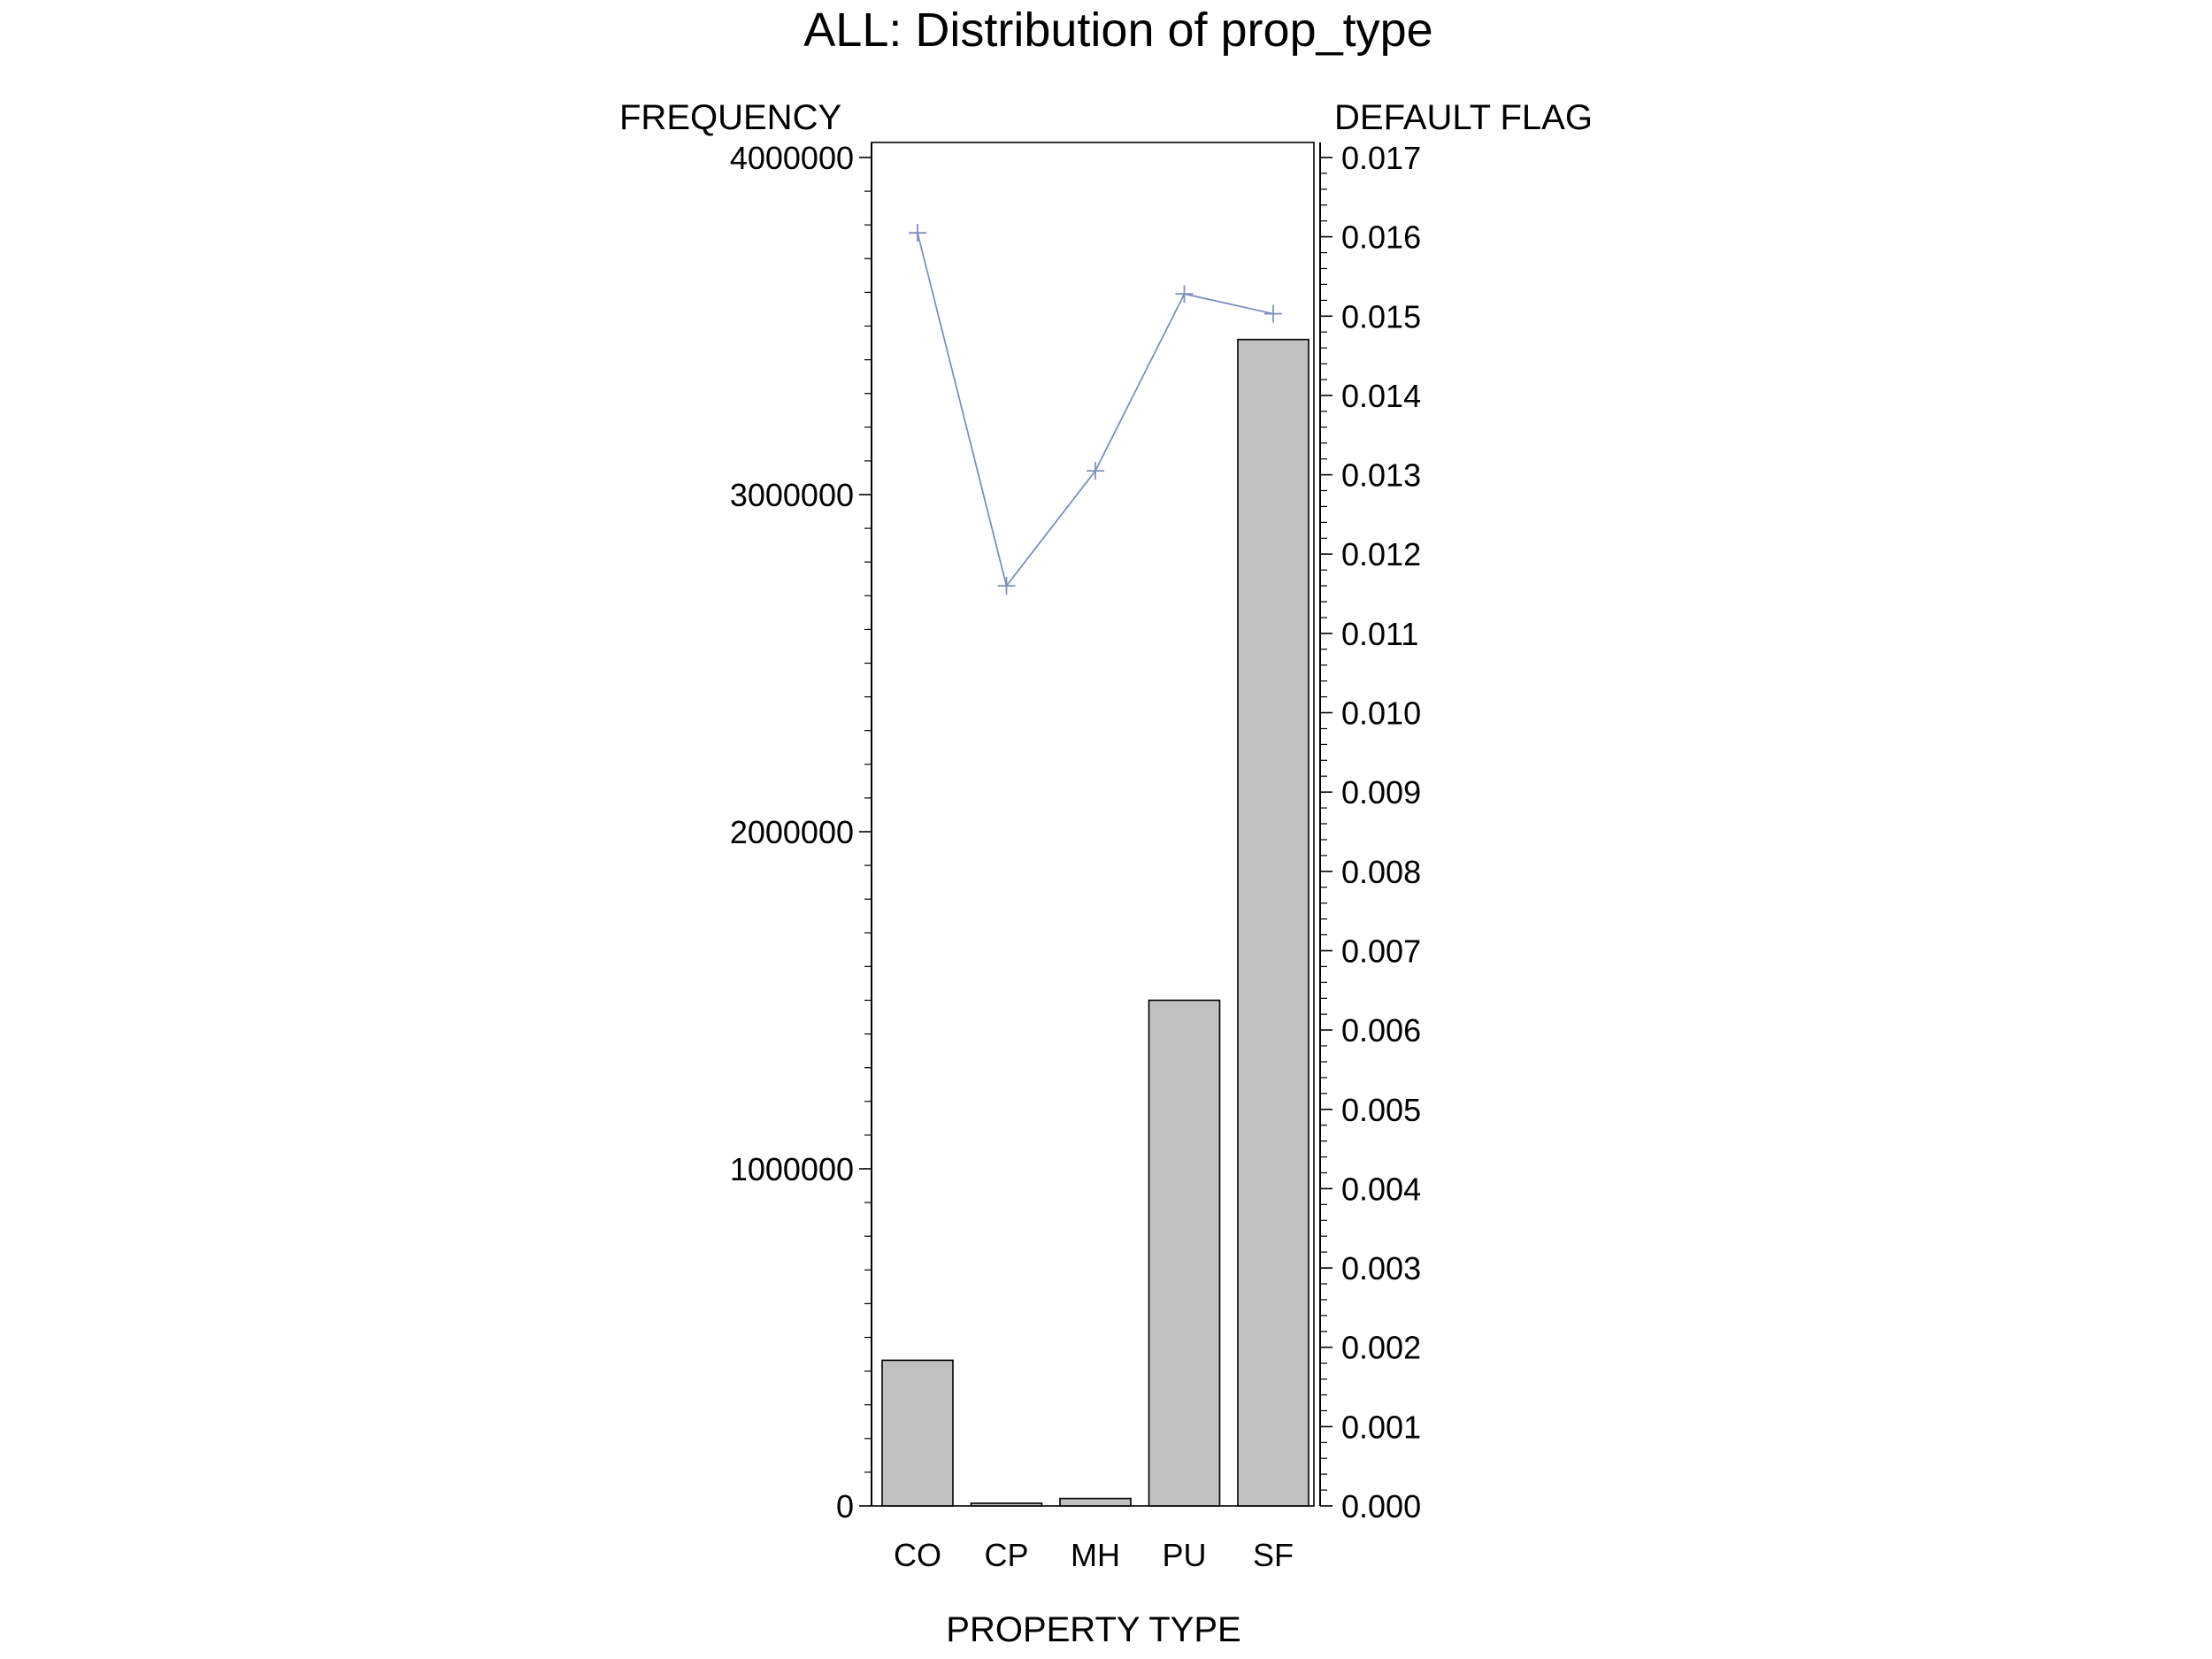 The width and height of the screenshot is (2212, 1659). Describe the element at coordinates (1379, 634) in the screenshot. I see `y2-tick-label: 0.011` at that location.